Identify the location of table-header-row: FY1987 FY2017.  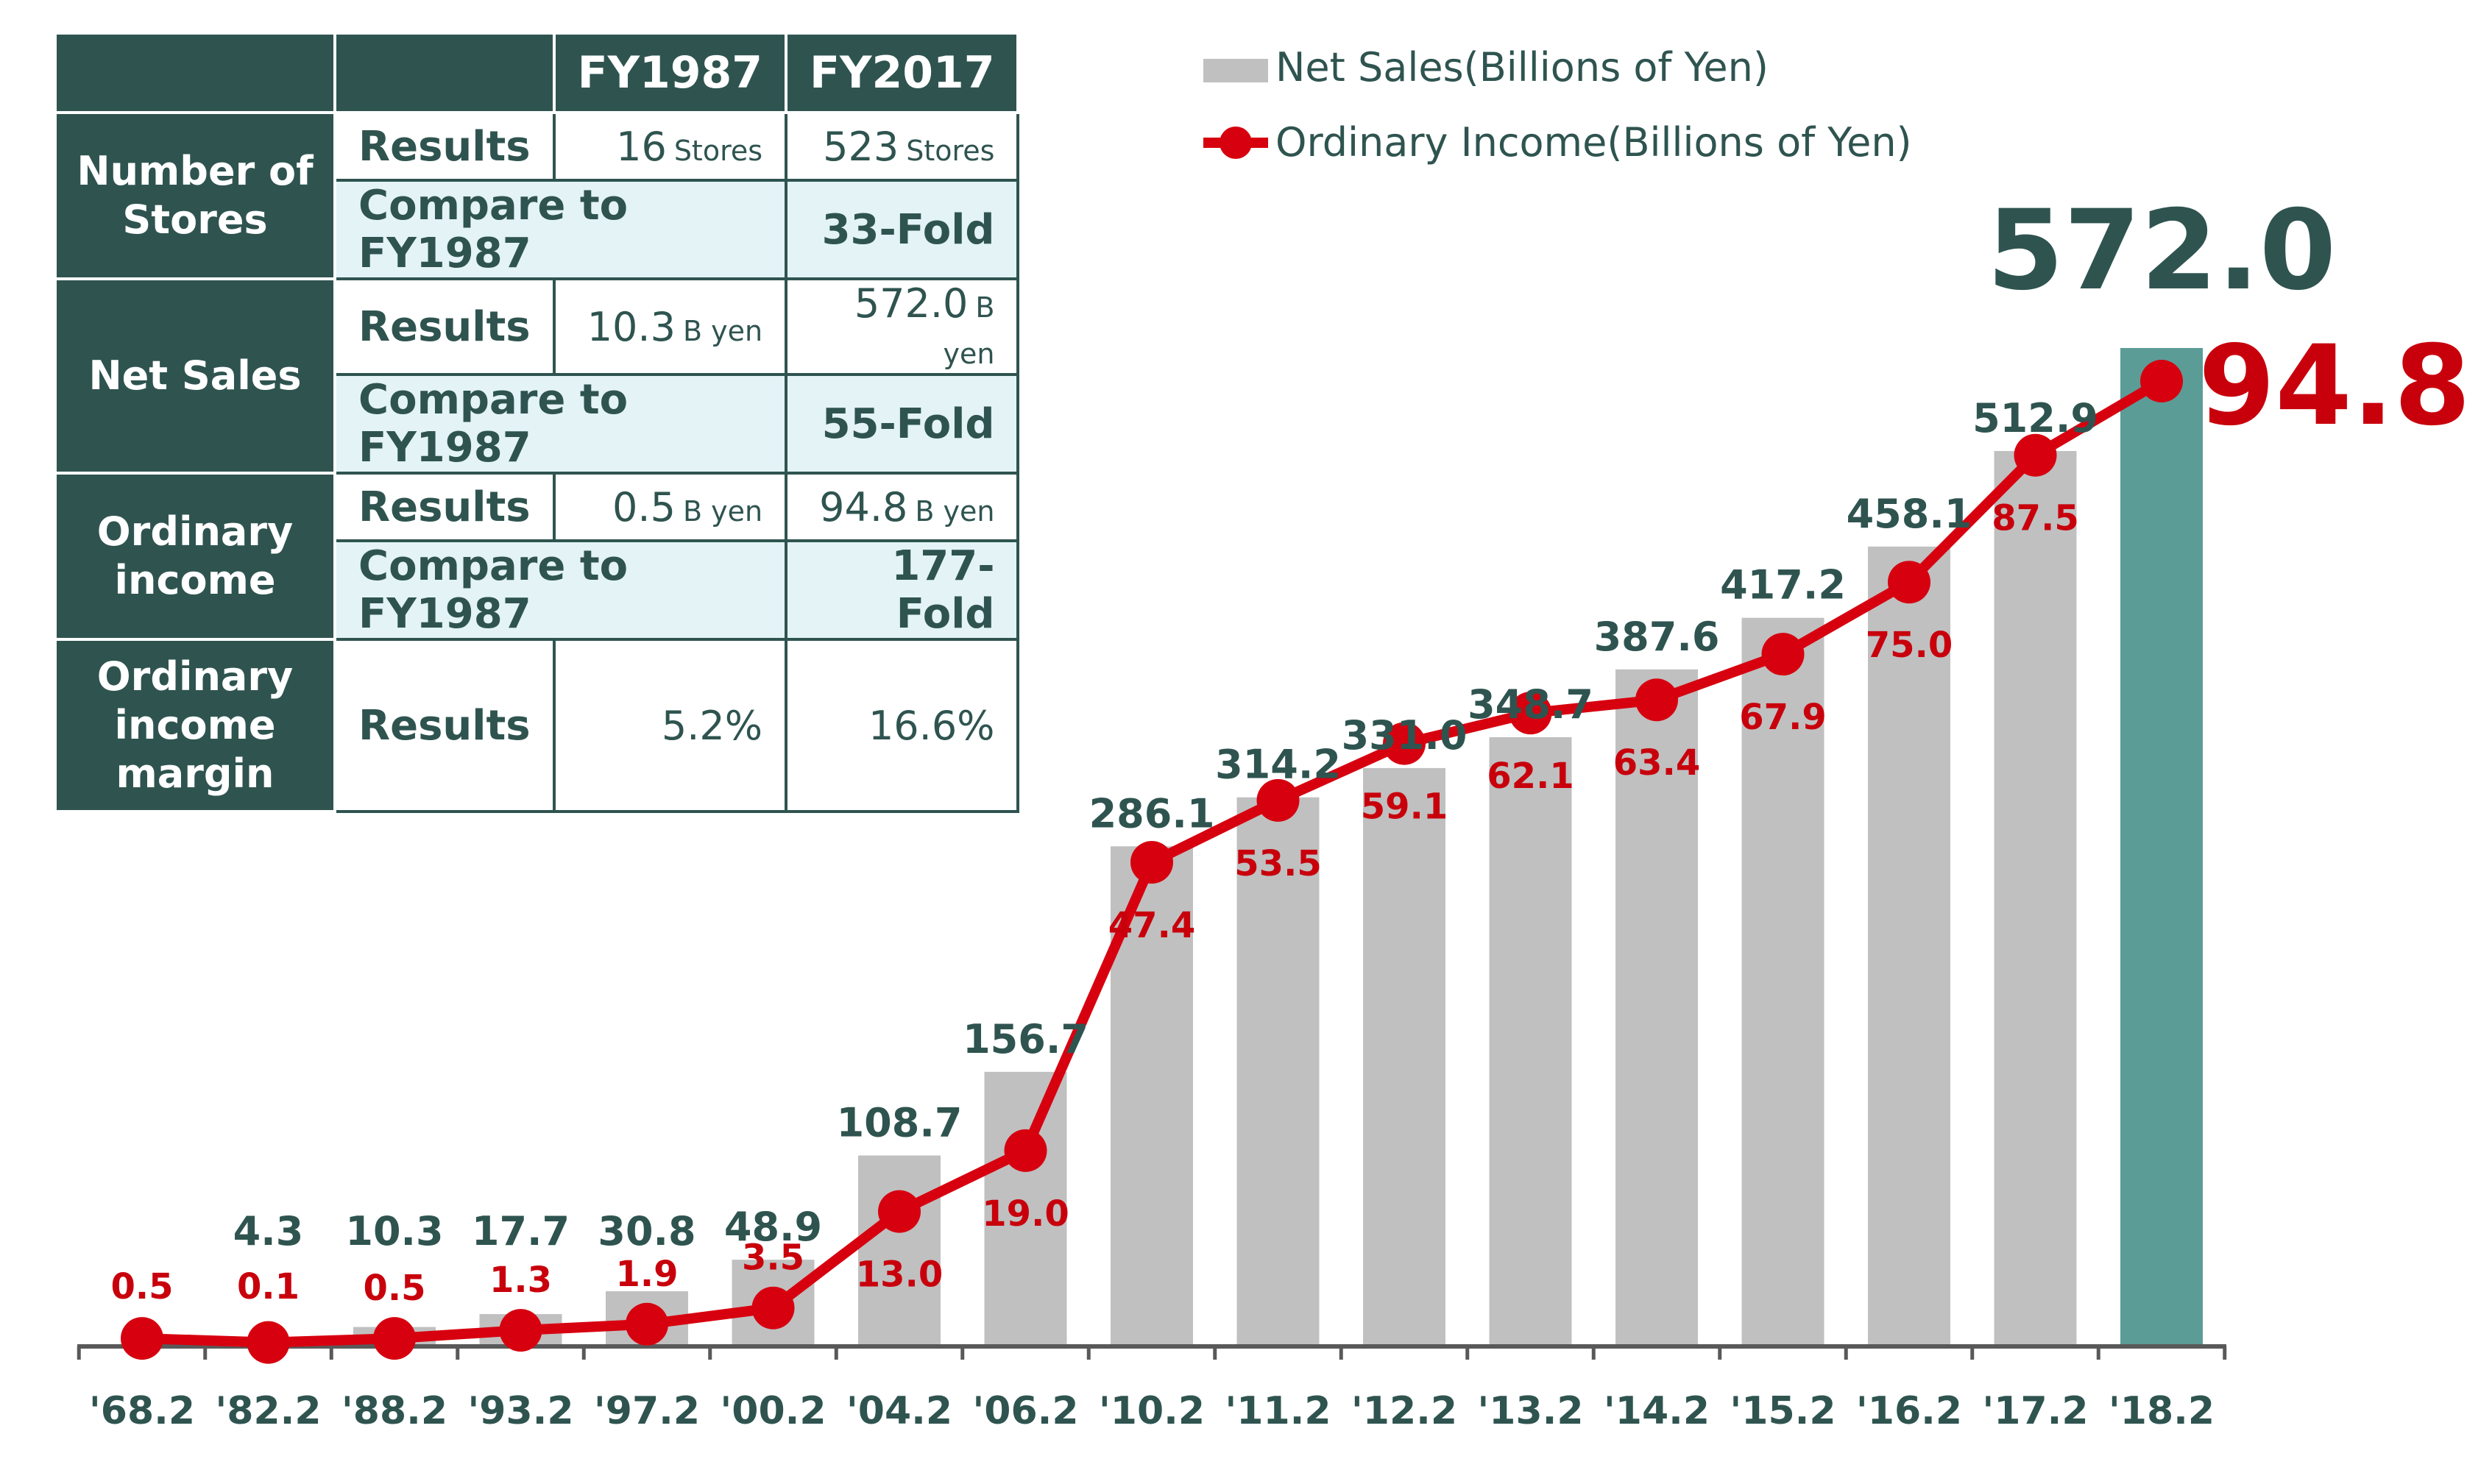
(537, 73).